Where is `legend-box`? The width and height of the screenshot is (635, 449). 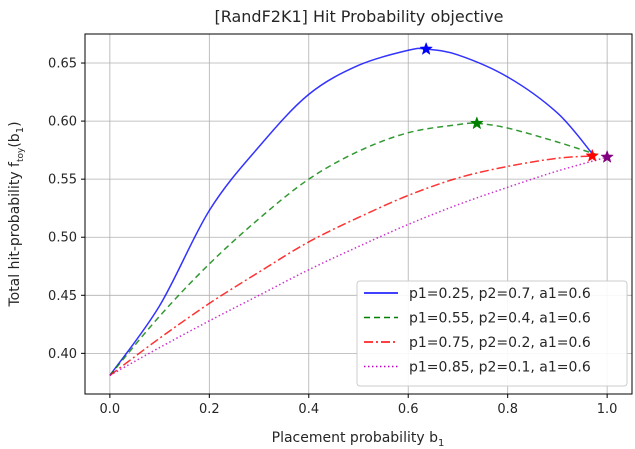 legend-box is located at coordinates (492, 333).